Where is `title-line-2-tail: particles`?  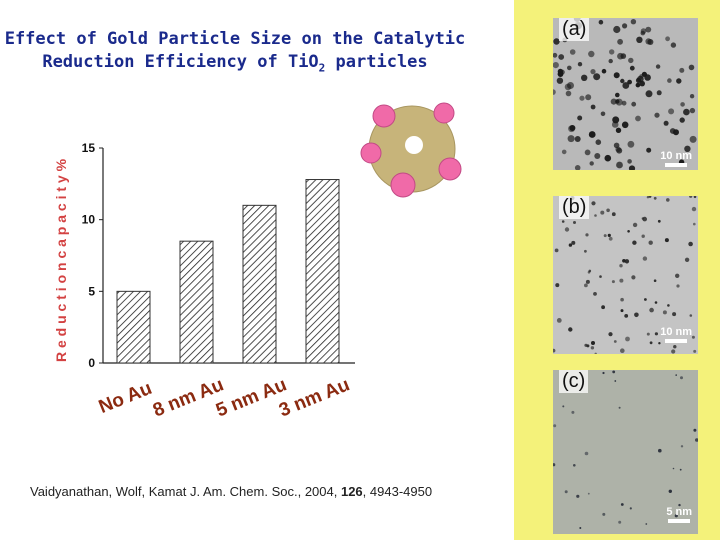
title-line-2-tail: particles is located at coordinates (376, 62).